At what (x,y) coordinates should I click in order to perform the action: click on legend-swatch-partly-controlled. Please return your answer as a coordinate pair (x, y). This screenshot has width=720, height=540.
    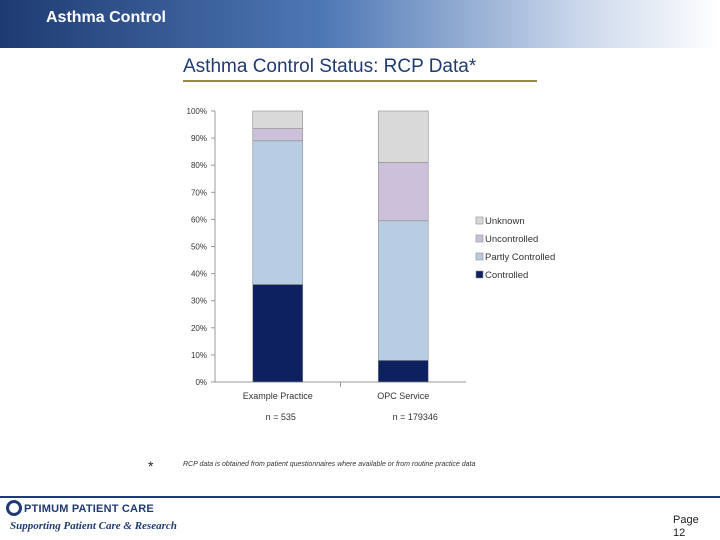
    Looking at the image, I should click on (479, 256).